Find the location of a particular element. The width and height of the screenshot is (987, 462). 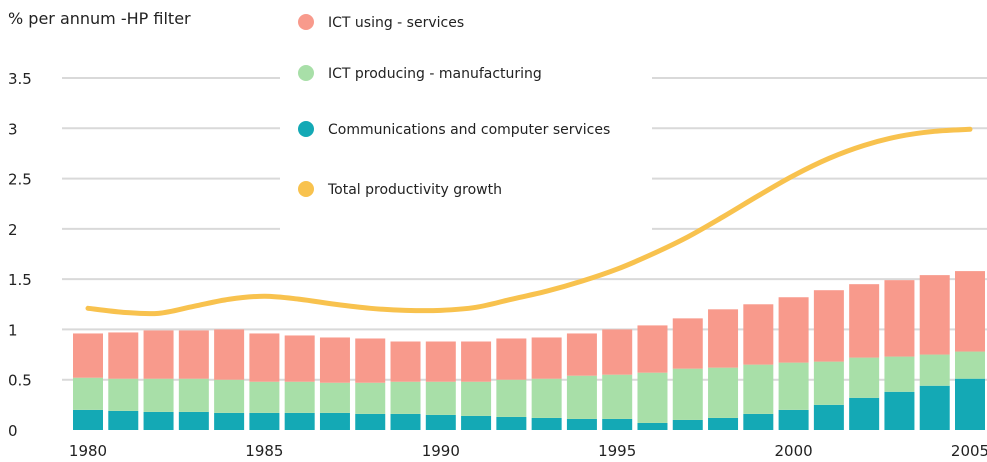

x-tick-label: 2005 is located at coordinates (969, 451).